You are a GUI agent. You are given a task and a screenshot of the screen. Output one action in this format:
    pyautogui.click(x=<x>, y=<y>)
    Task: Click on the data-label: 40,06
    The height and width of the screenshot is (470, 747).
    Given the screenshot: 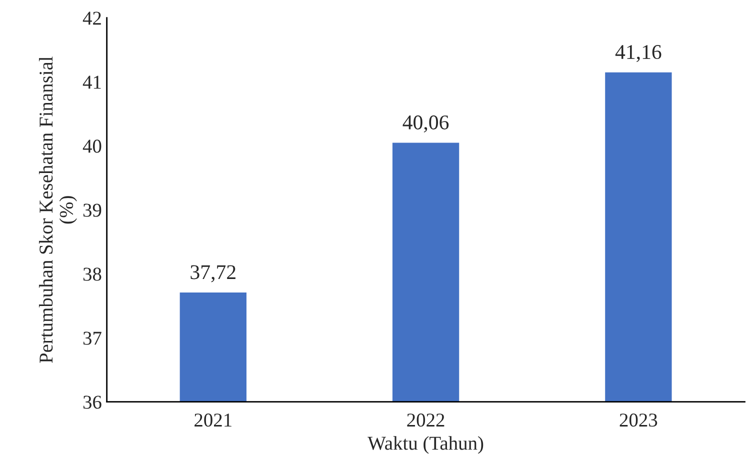 What is the action you would take?
    pyautogui.click(x=425, y=123)
    